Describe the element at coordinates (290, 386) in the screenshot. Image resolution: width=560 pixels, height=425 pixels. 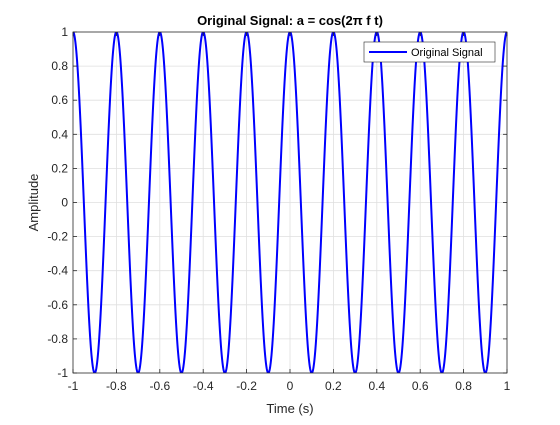
I see `x-tick-label: 0` at that location.